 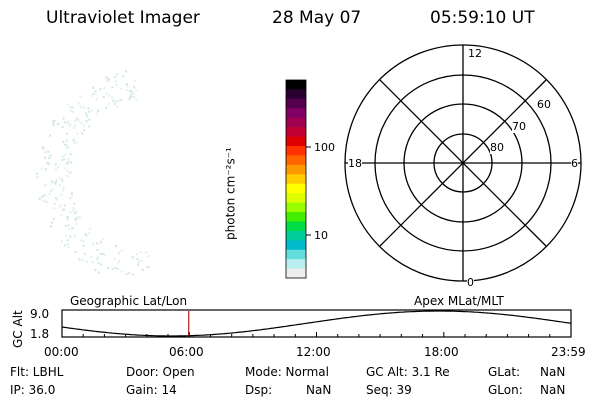 I want to click on filter-info: Flt: LBHL, so click(x=37, y=372).